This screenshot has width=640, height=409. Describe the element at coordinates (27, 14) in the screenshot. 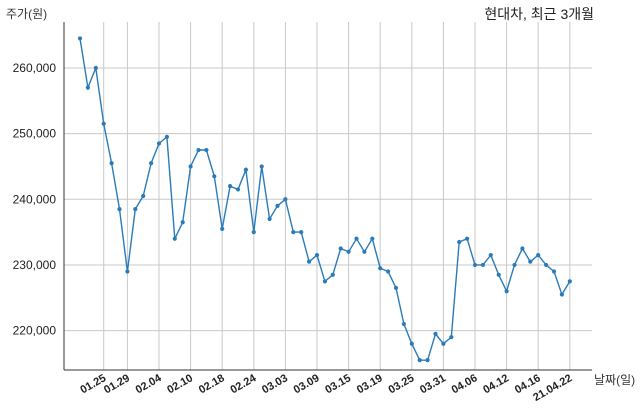

I see `y-axis-label: 주가(원)` at that location.